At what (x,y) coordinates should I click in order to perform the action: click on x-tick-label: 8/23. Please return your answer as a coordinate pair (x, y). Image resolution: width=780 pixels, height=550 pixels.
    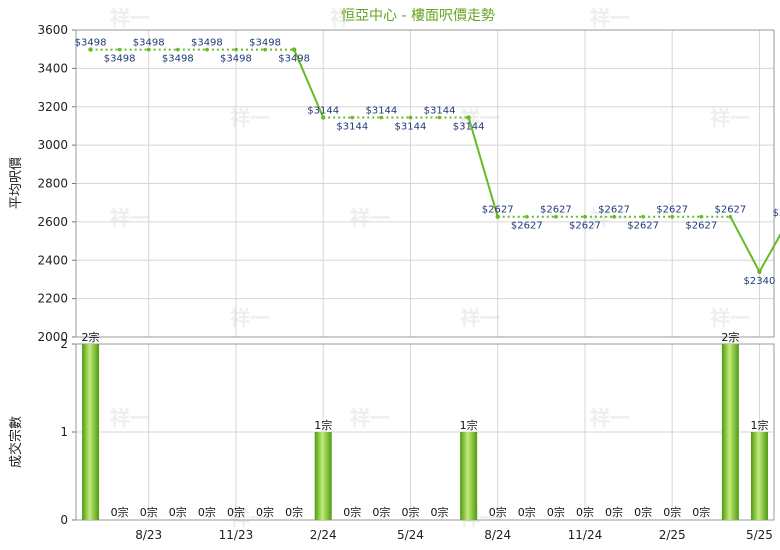
    Looking at the image, I should click on (148, 535).